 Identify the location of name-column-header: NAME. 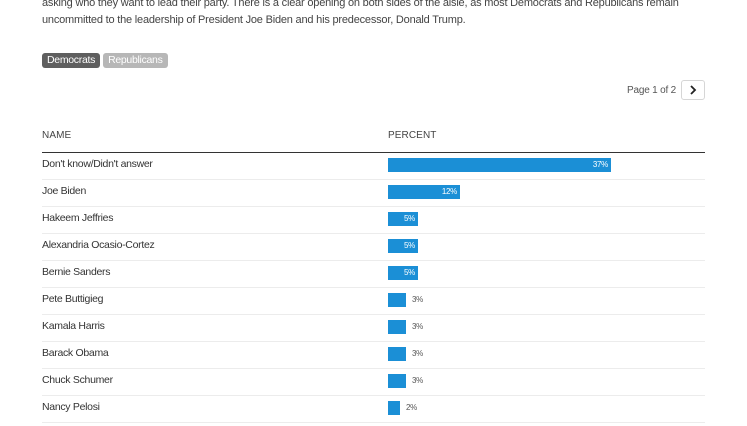
(57, 135).